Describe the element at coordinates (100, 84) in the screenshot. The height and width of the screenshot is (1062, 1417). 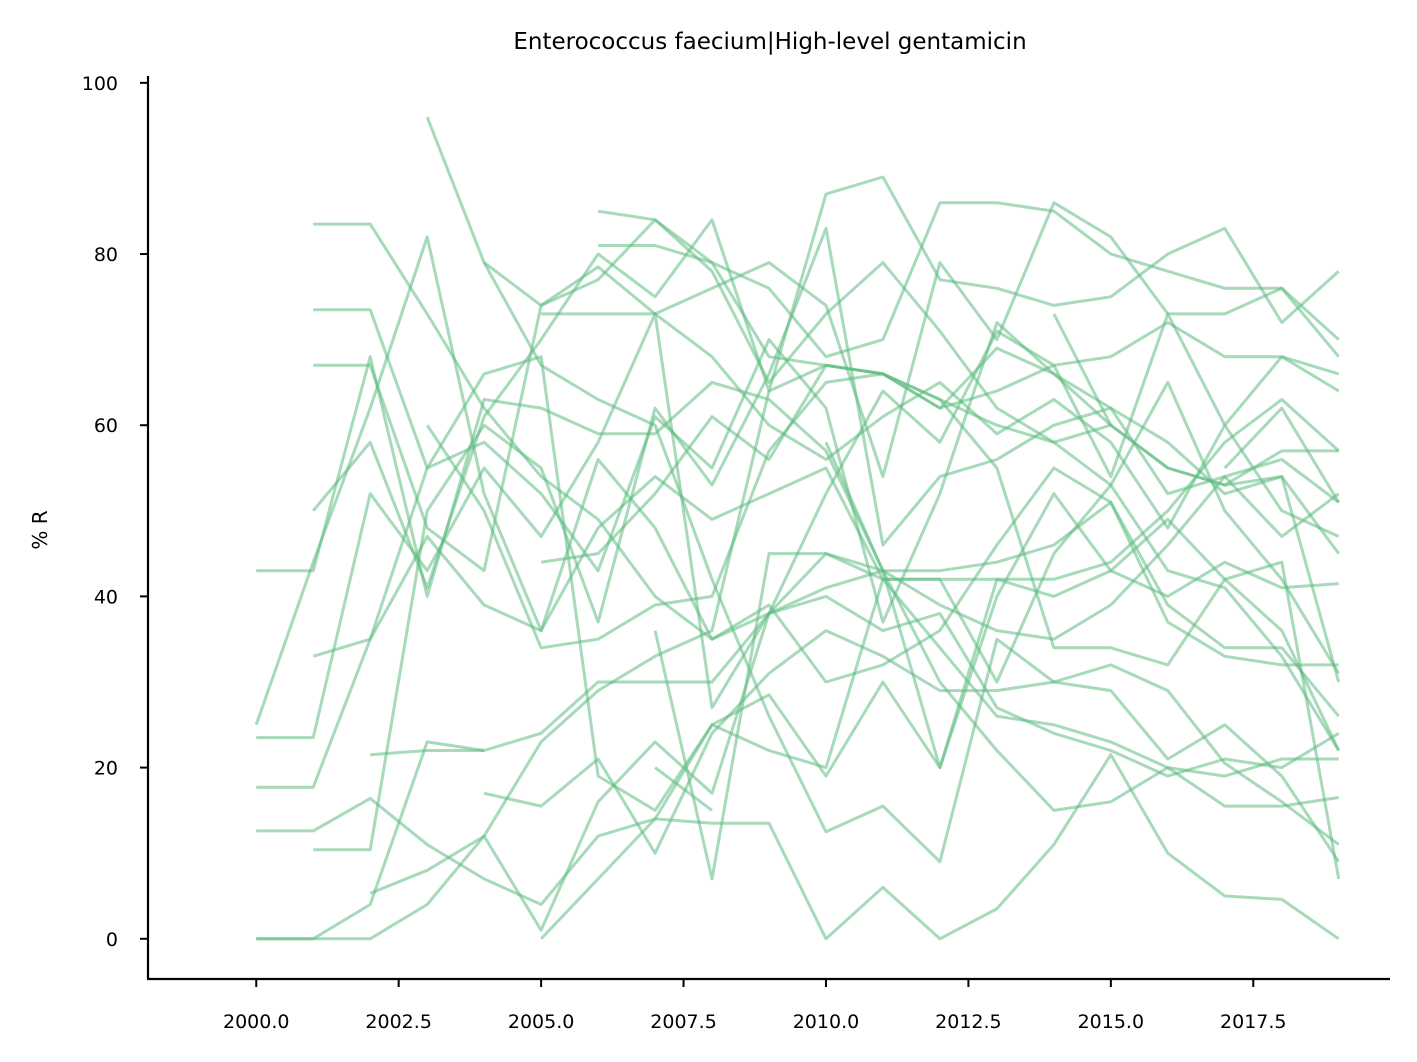
I see `y-tick-label: 100` at that location.